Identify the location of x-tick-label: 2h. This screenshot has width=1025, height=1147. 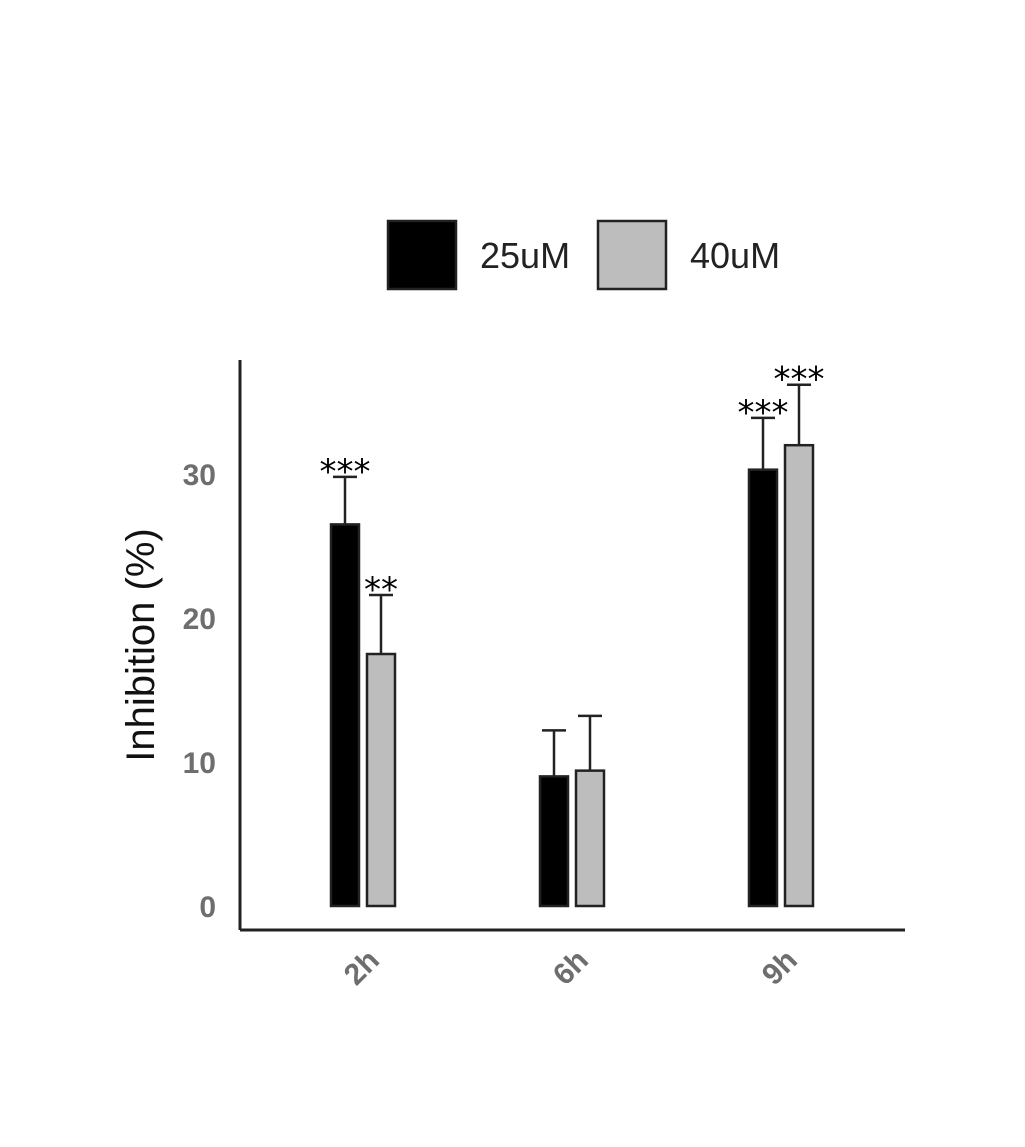
(362, 968).